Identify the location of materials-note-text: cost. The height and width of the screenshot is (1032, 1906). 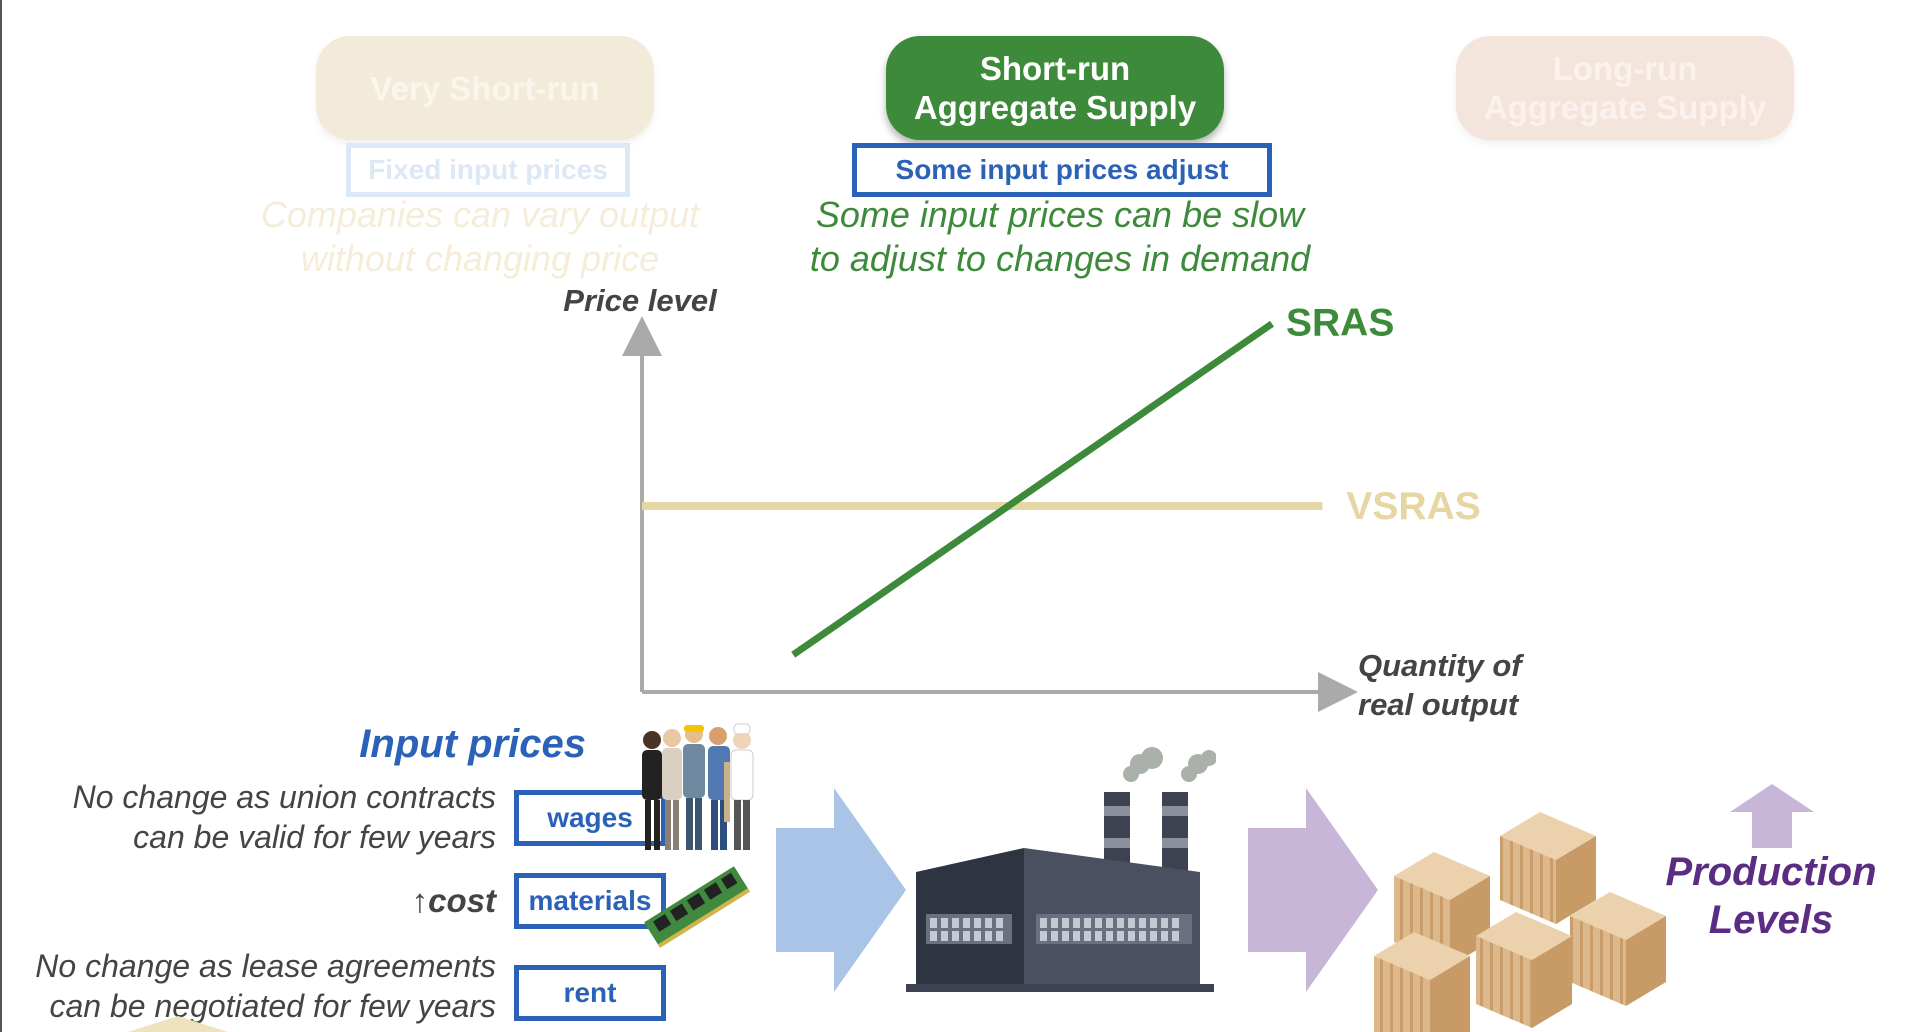
(462, 900).